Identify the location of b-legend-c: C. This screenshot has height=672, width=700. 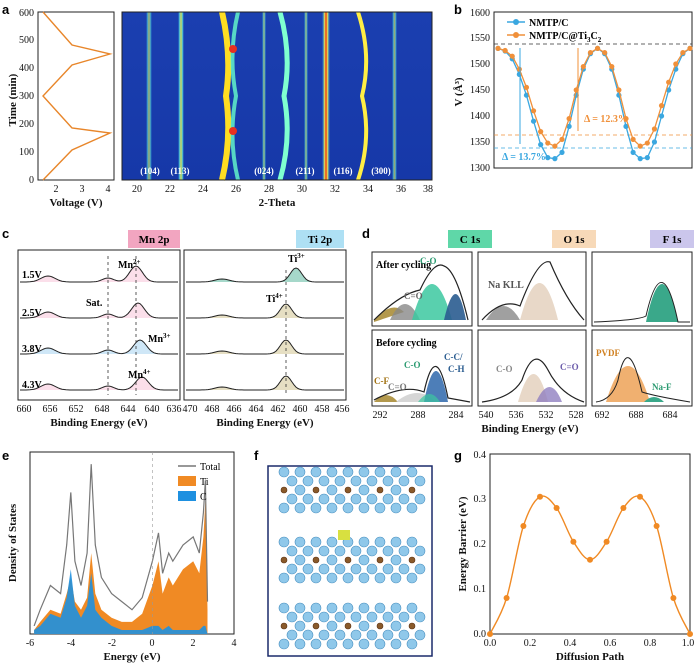
(594, 36).